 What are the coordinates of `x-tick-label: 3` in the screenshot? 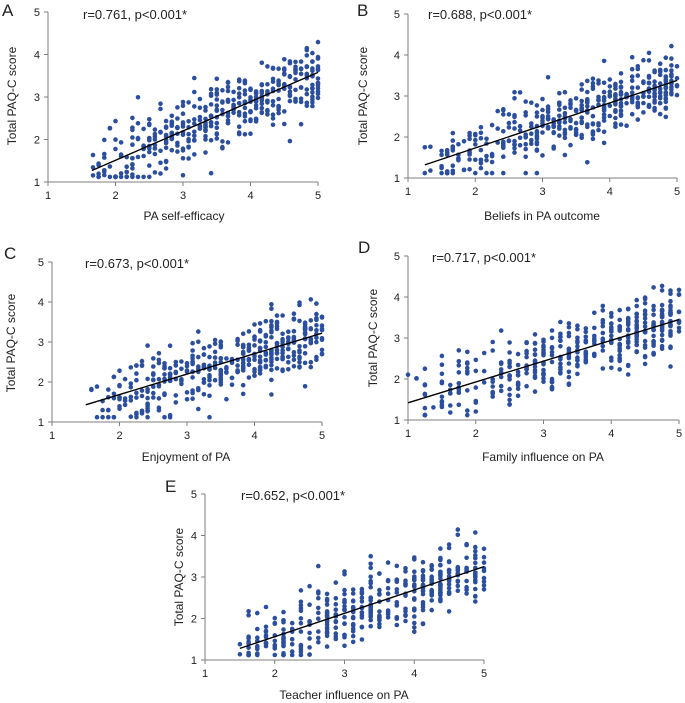 It's located at (543, 434).